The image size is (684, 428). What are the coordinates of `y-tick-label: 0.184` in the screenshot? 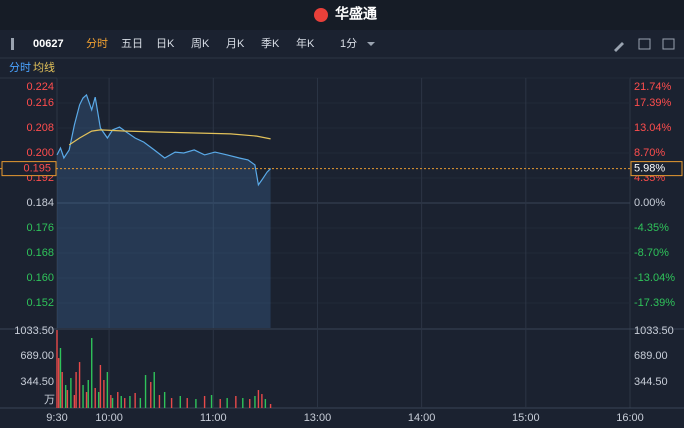 It's located at (40, 203).